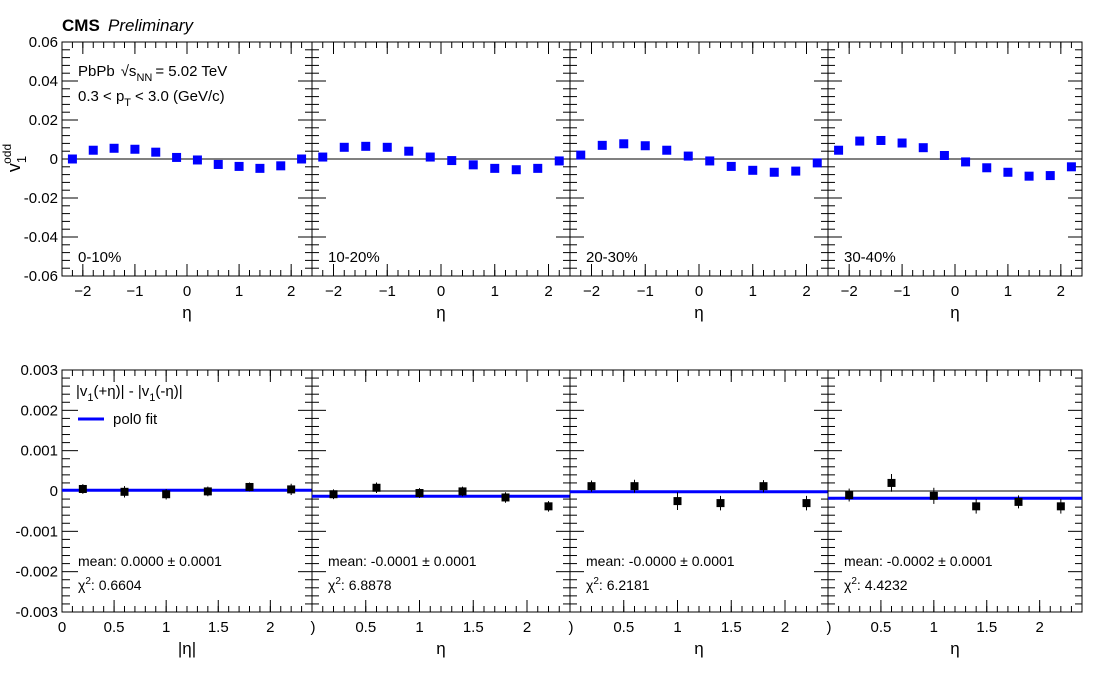  What do you see at coordinates (955, 181) in the screenshot?
I see `top-panel-4: −2 −1 0 1 2 η 30-40%` at bounding box center [955, 181].